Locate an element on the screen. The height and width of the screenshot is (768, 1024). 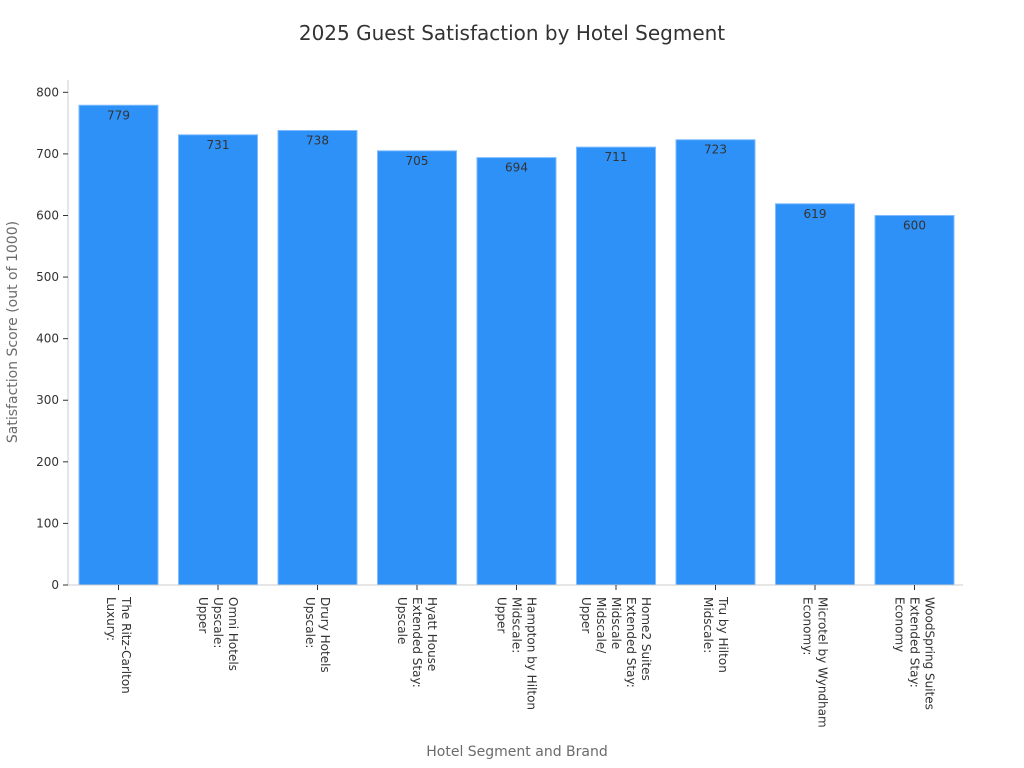
data-label: 619 is located at coordinates (815, 214).